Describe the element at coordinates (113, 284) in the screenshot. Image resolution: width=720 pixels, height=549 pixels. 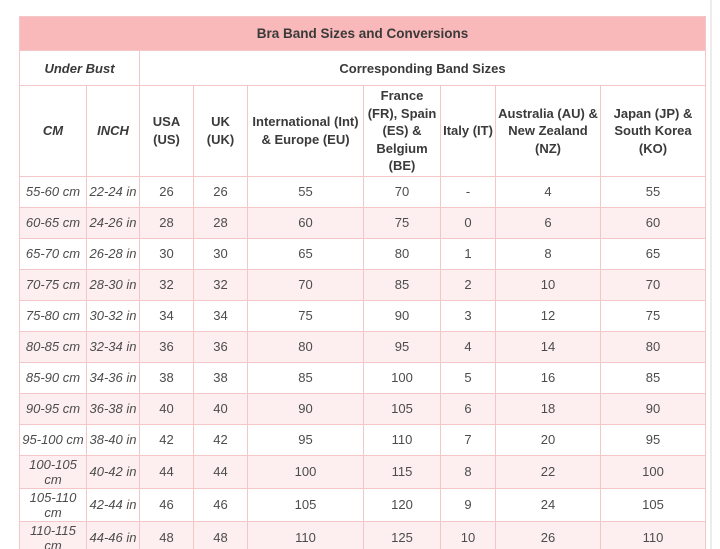
I see `cell-inch: 28-30 in` at that location.